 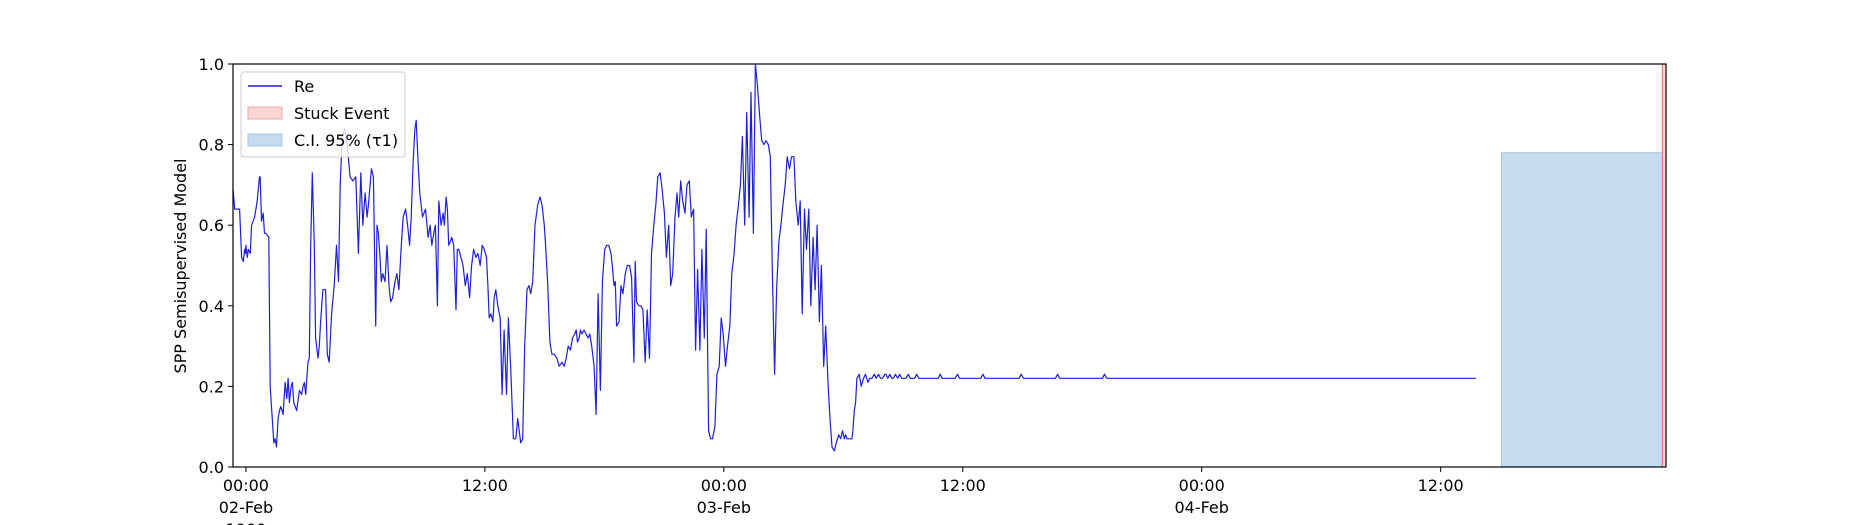 I want to click on confidence-interval-band, so click(x=1583, y=310).